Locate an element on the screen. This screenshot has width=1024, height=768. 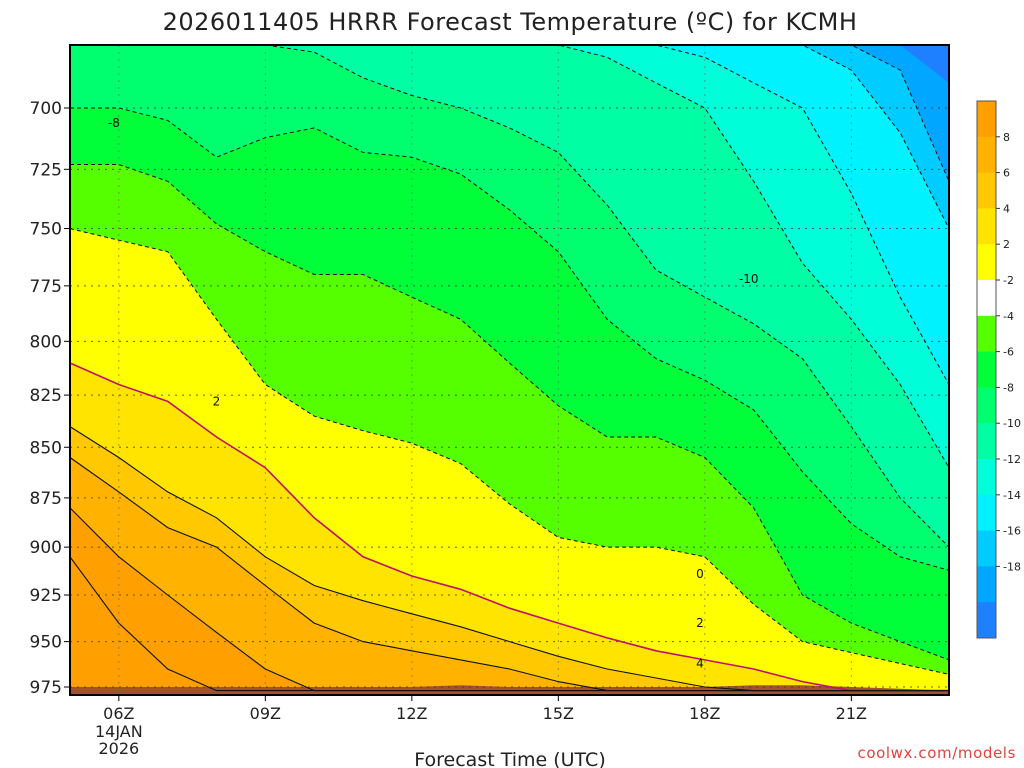
credit-text: coolwx.com/models is located at coordinates (937, 753).